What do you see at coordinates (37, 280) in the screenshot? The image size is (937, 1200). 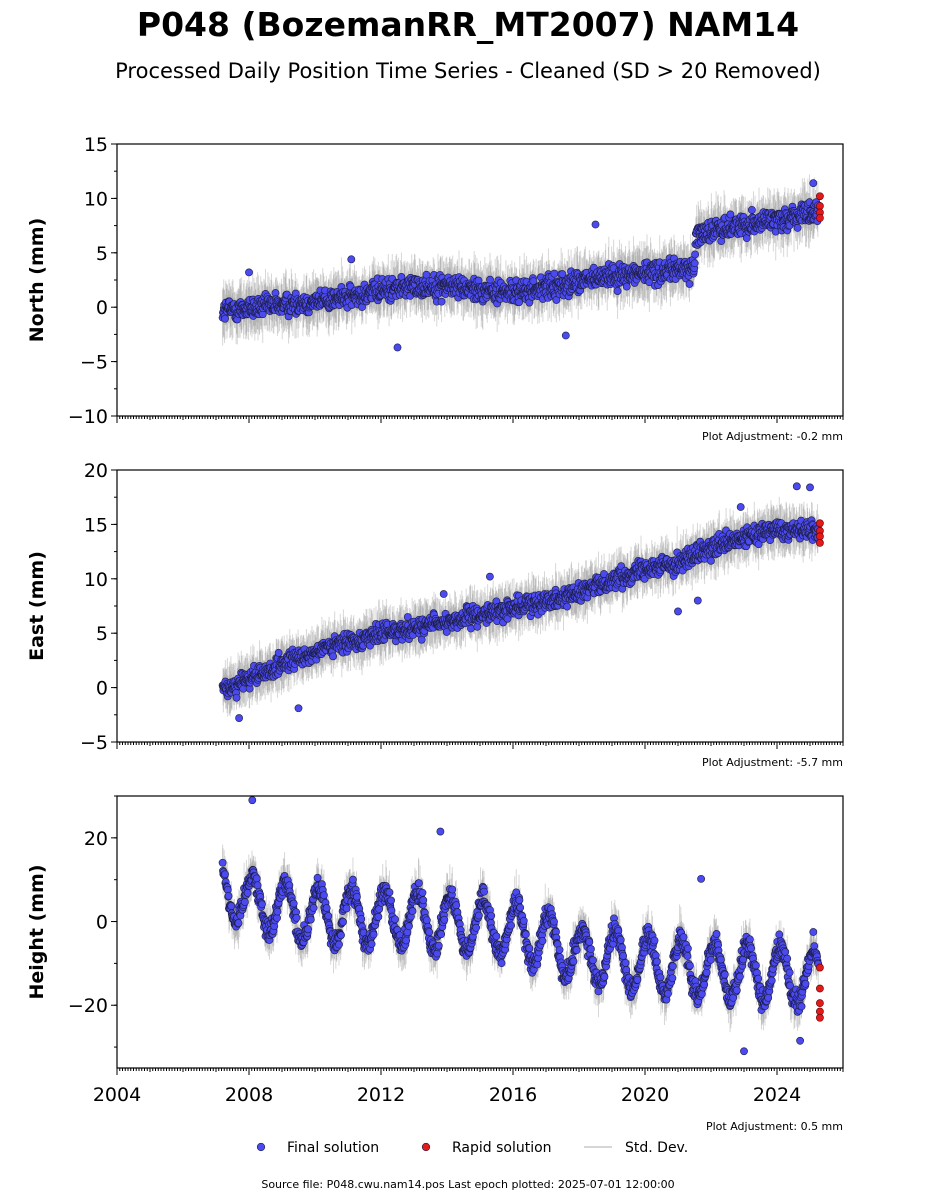 I see `y-axis-label: North (mm)` at bounding box center [37, 280].